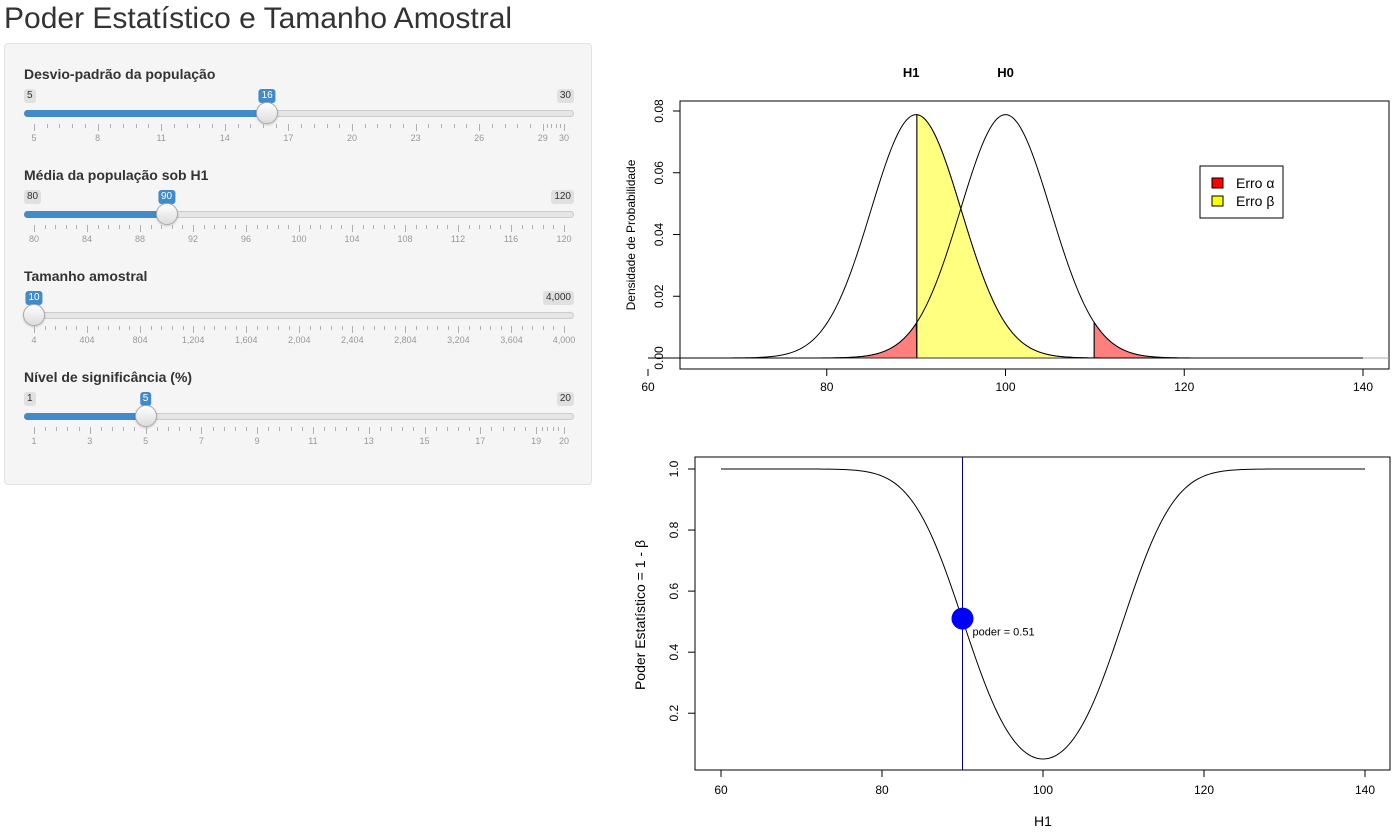 Image resolution: width=1400 pixels, height=834 pixels. What do you see at coordinates (161, 138) in the screenshot?
I see `slider-tick-label: 11` at bounding box center [161, 138].